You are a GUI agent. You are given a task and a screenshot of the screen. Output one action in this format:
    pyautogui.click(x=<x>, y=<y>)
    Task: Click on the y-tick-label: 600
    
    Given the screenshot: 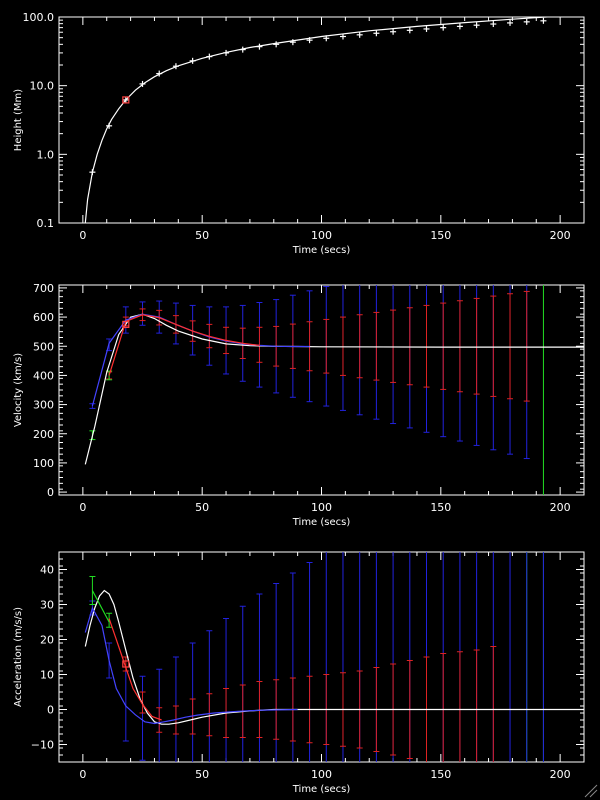 What is the action you would take?
    pyautogui.click(x=43, y=317)
    